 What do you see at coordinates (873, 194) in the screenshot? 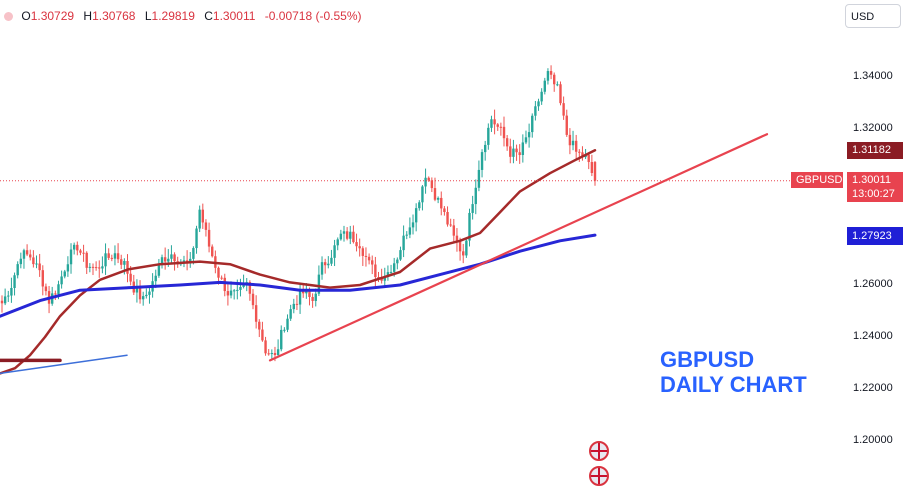
I see `bar-countdown: 13:00:27` at bounding box center [873, 194].